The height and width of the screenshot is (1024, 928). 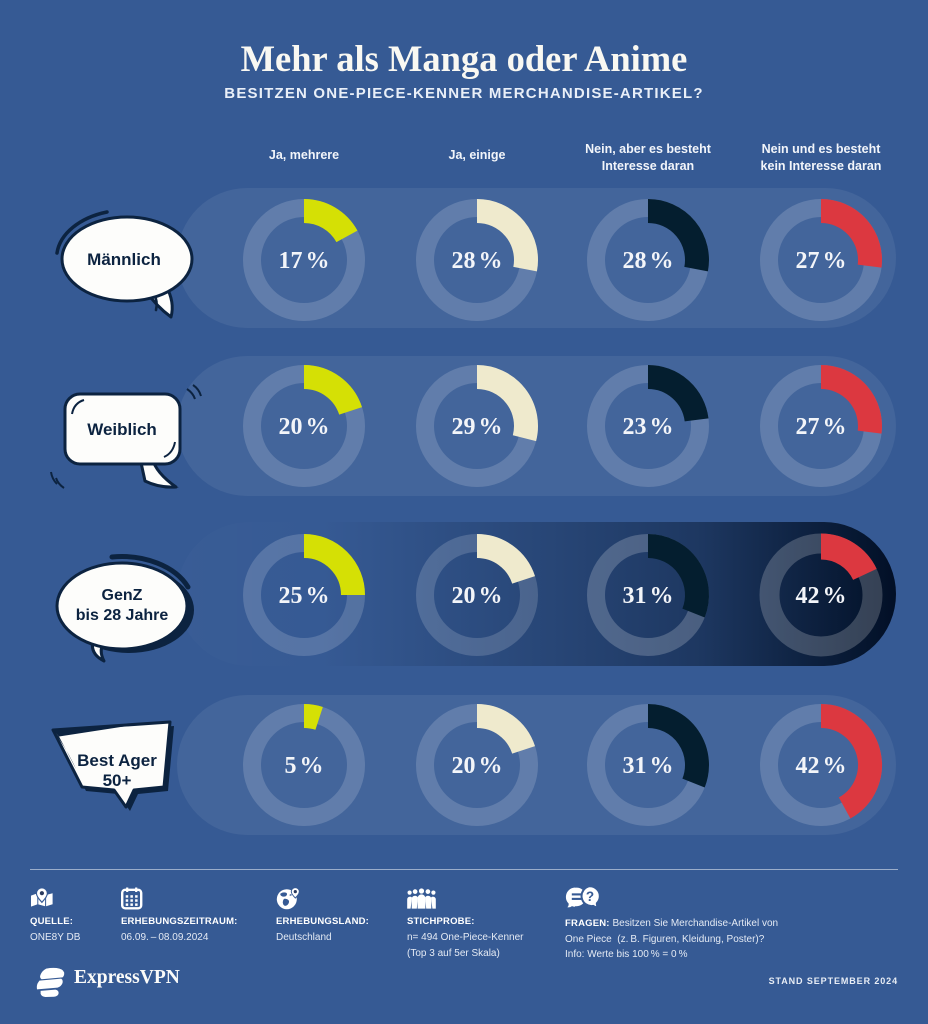 What do you see at coordinates (117, 780) in the screenshot?
I see `svg-text: 50+` at bounding box center [117, 780].